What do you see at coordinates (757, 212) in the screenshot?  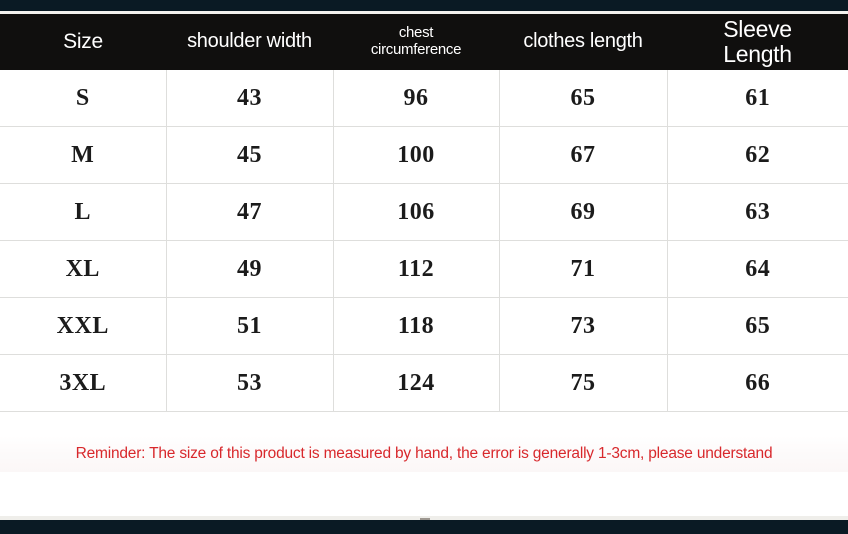 I see `cell-sleeve: 63` at bounding box center [757, 212].